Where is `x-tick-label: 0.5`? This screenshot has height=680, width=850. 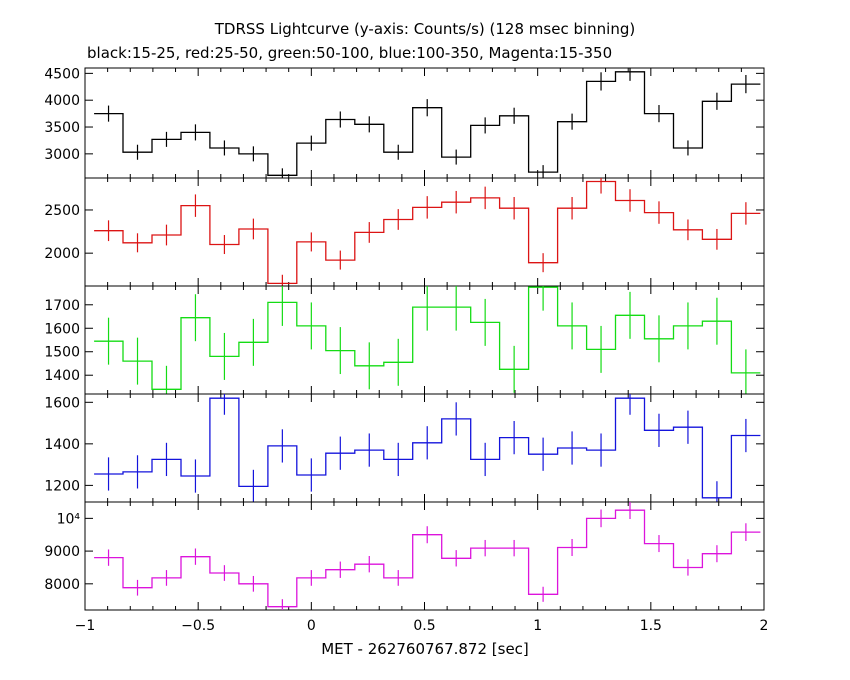
x-tick-label: 0.5 is located at coordinates (424, 626).